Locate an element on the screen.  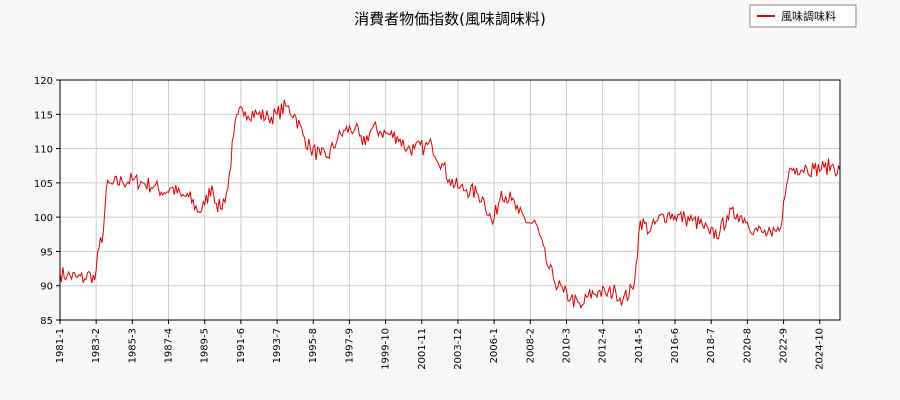
x-tick-label: 1999-10 is located at coordinates (386, 349).